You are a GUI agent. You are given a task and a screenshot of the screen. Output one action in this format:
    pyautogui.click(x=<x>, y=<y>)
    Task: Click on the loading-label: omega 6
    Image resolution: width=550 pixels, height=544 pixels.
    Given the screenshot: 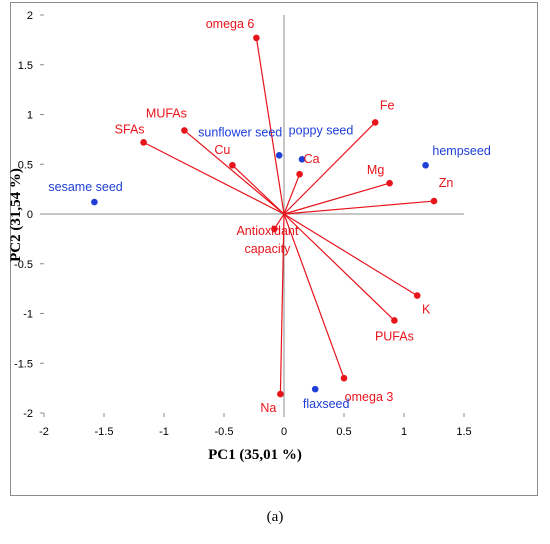 What is the action you would take?
    pyautogui.click(x=230, y=24)
    